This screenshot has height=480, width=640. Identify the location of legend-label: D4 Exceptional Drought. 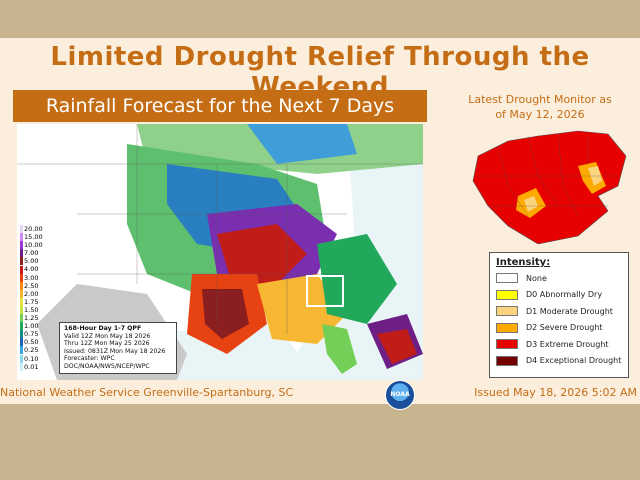
(574, 361).